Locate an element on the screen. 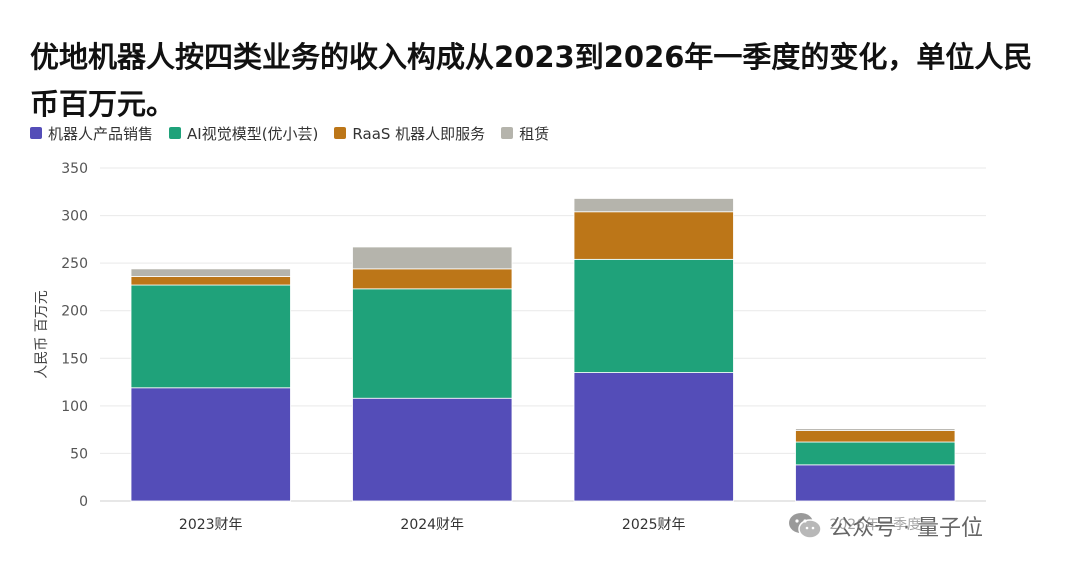  y-tick-label: 300 is located at coordinates (74, 217).